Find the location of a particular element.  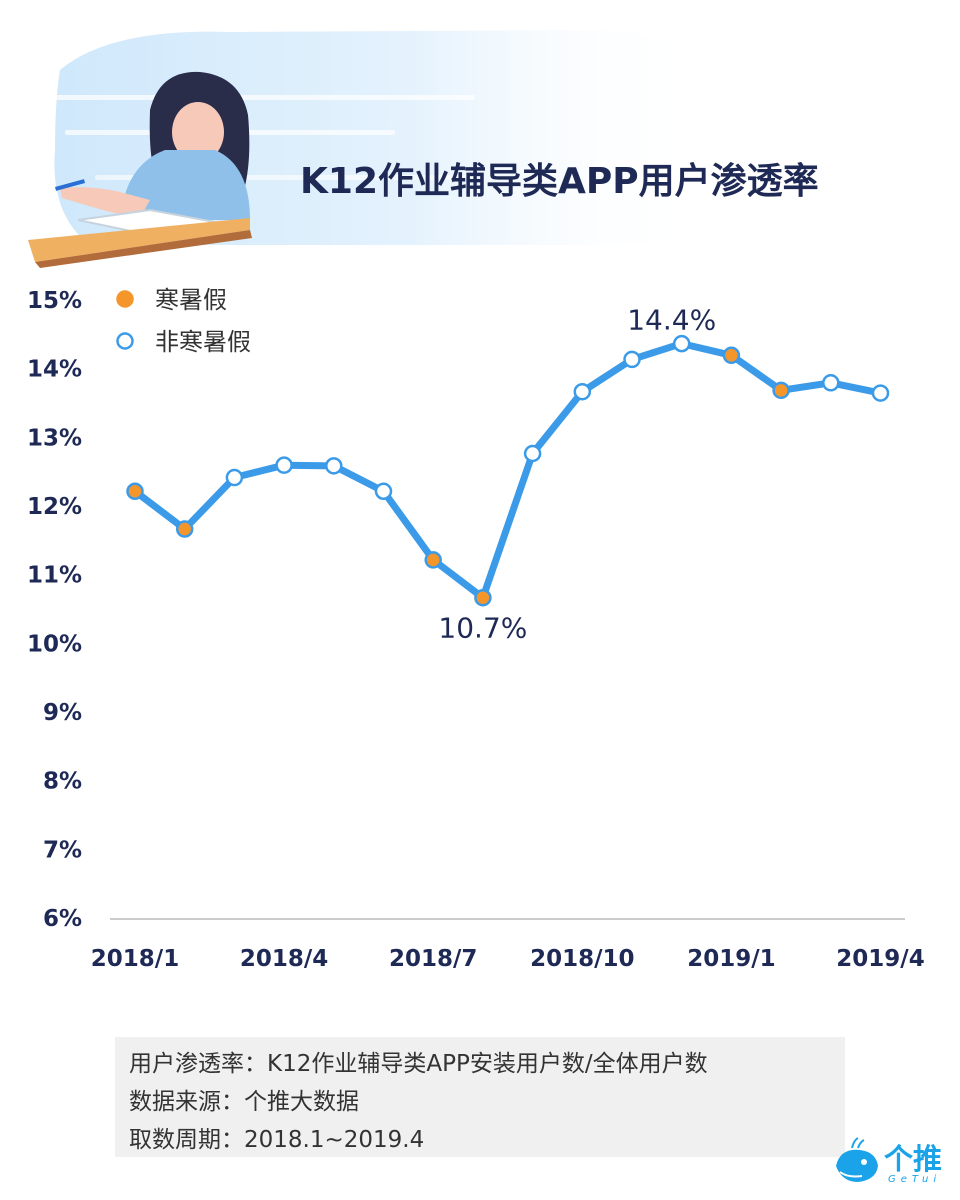

getui-logo: 个推 GeTui is located at coordinates (889, 1165).